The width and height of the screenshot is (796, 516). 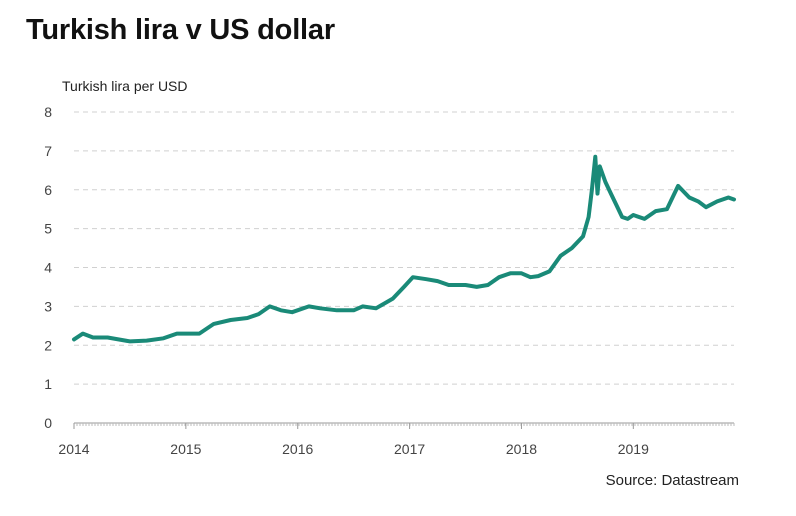 What do you see at coordinates (409, 449) in the screenshot?
I see `x-tick-label: 2017` at bounding box center [409, 449].